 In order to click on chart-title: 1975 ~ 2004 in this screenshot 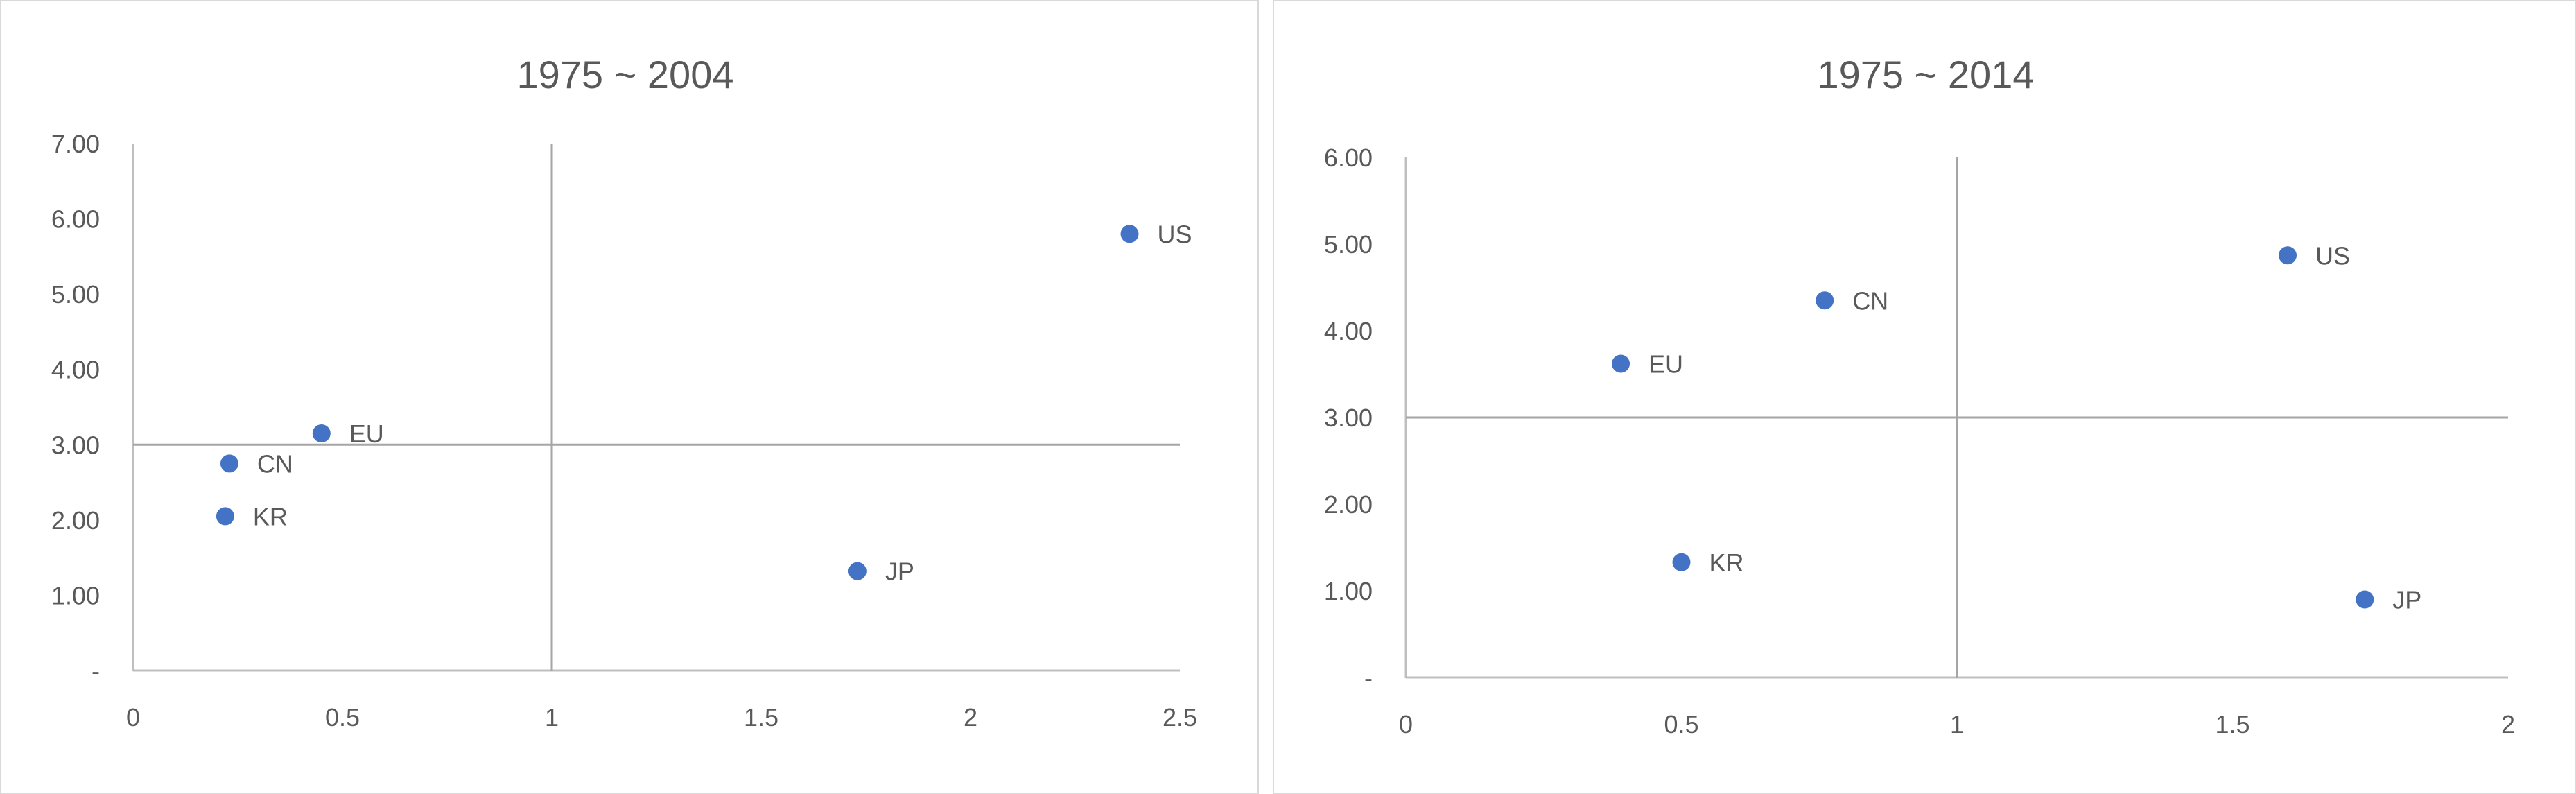, I will do `click(625, 74)`.